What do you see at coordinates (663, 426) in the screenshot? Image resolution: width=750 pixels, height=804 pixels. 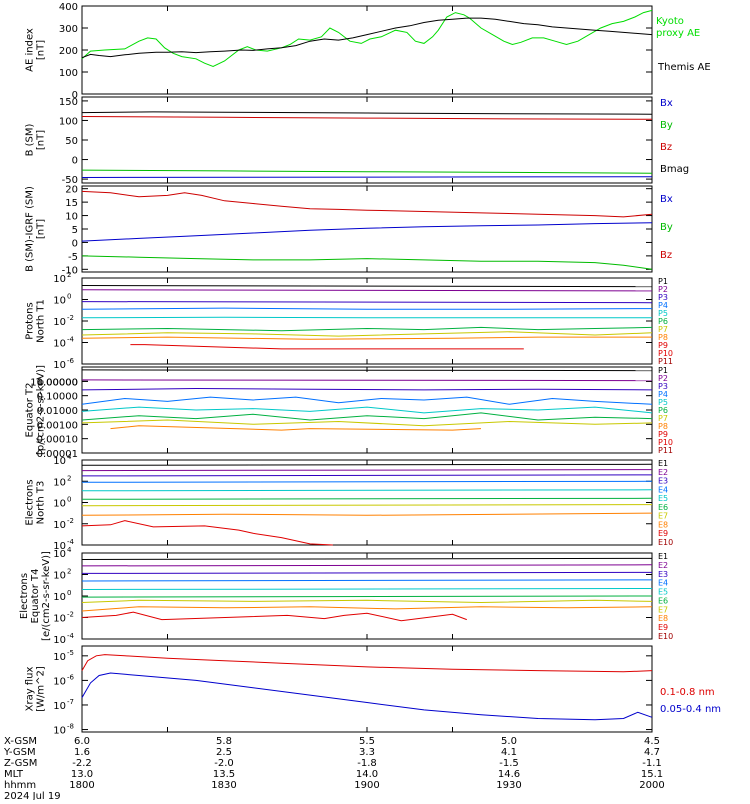 I see `legend-entry-p8: P8` at bounding box center [663, 426].